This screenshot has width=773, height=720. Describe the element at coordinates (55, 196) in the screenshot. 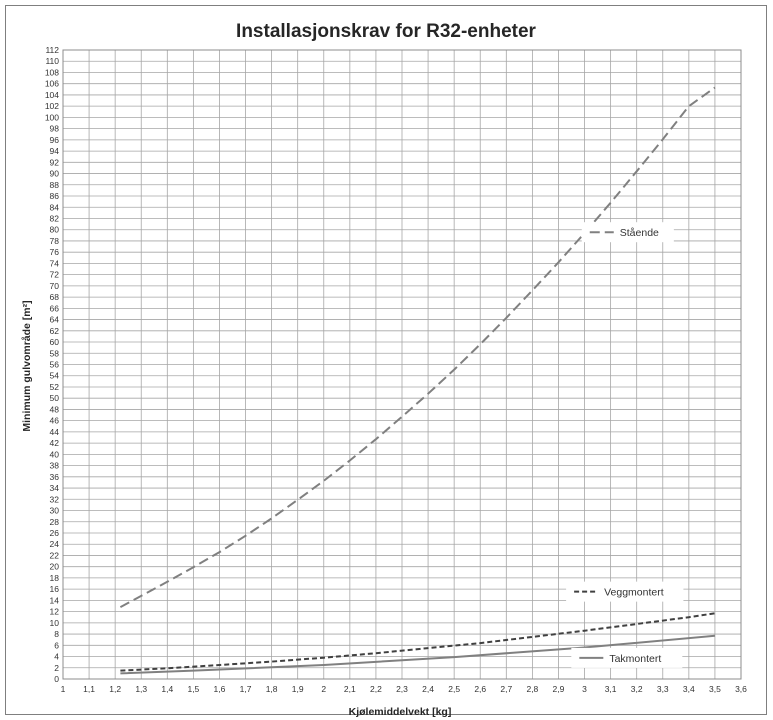

I see `y-tick-label: 86` at that location.